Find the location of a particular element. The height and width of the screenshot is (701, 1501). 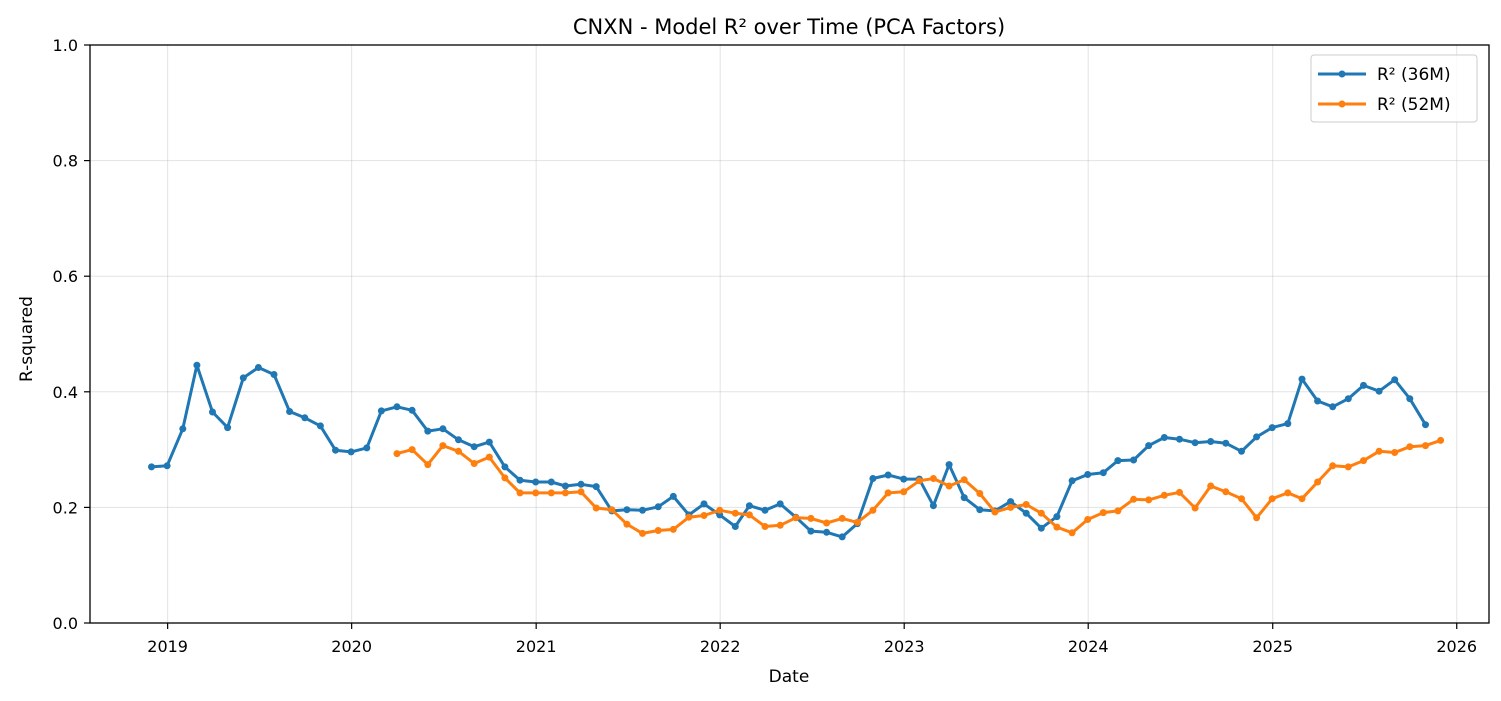

x-tick-label: 2022 is located at coordinates (720, 646).